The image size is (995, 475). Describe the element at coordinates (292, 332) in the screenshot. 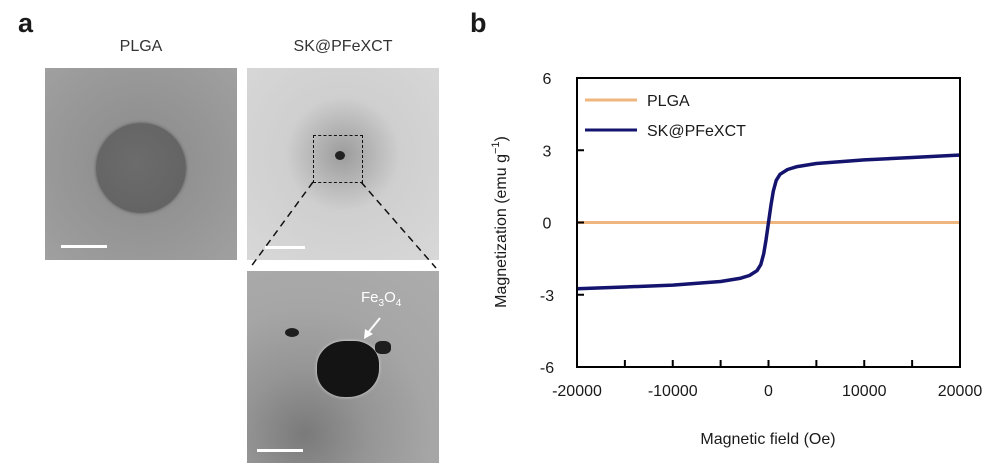

I see `small-particle-left` at that location.